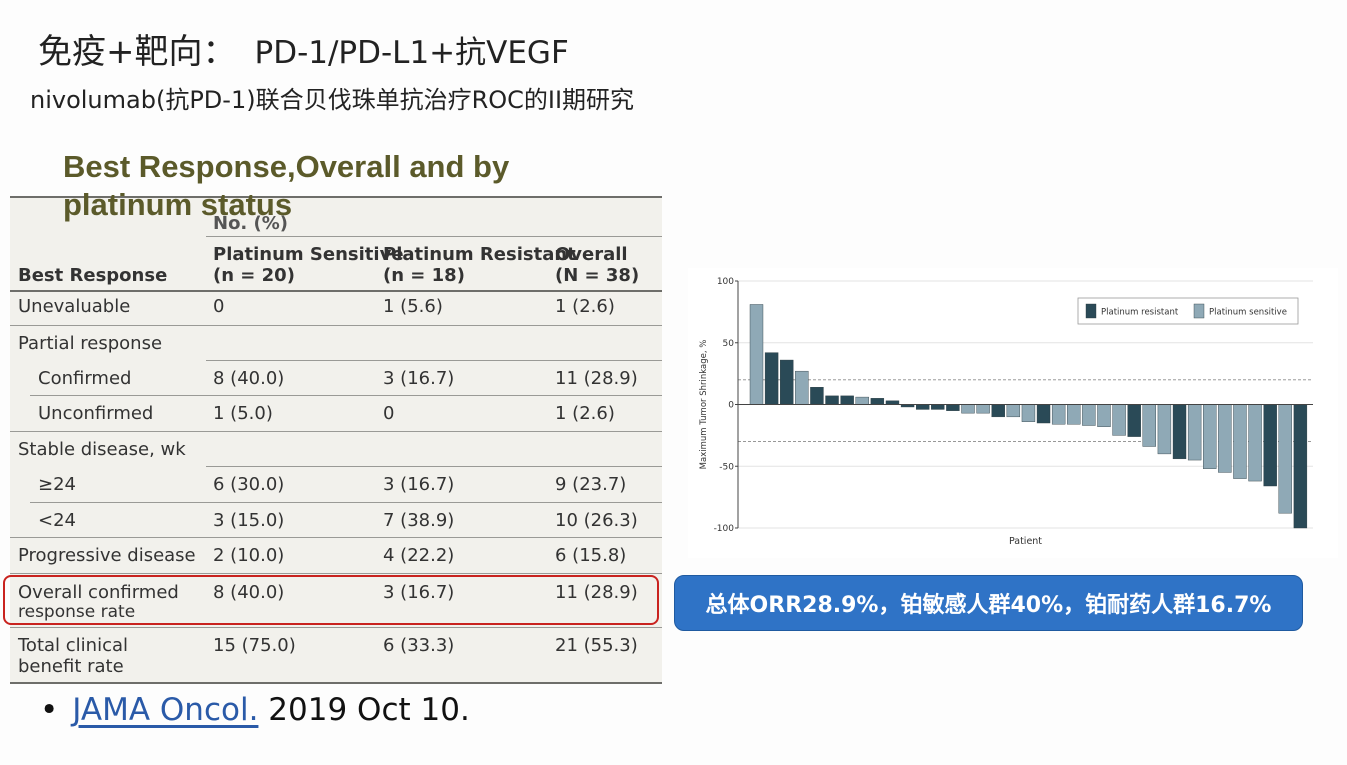 This screenshot has height=765, width=1347. Describe the element at coordinates (729, 344) in the screenshot. I see `y-tick-label: 50` at that location.